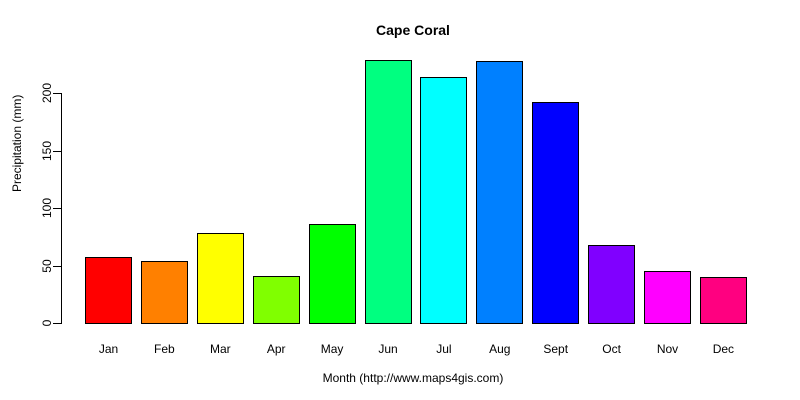 This screenshot has height=400, width=800. I want to click on x-tick-label: Jul, so click(444, 349).